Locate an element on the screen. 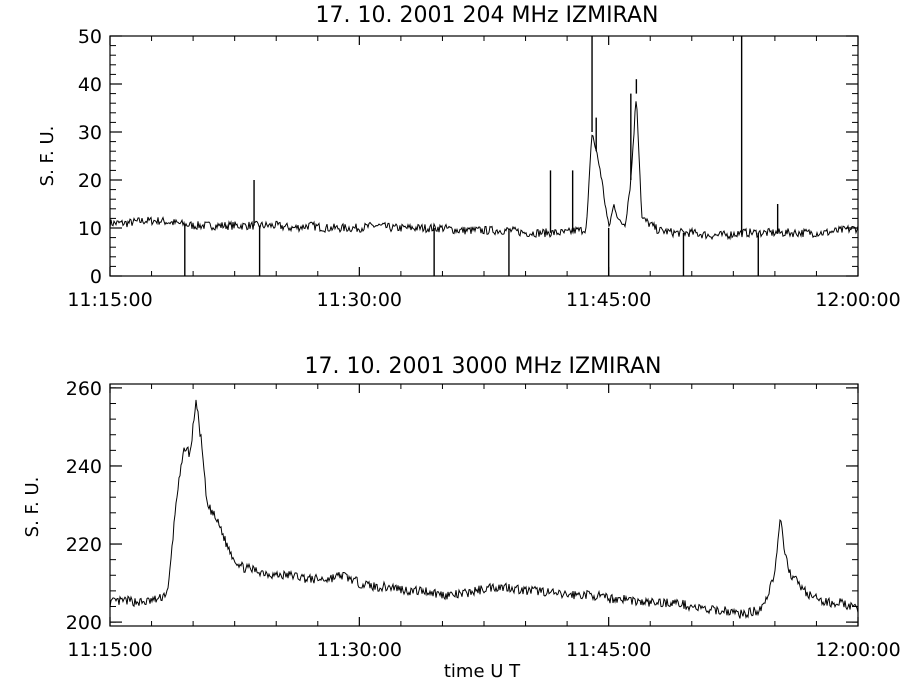  y-tick-label: 50 is located at coordinates (90, 37).